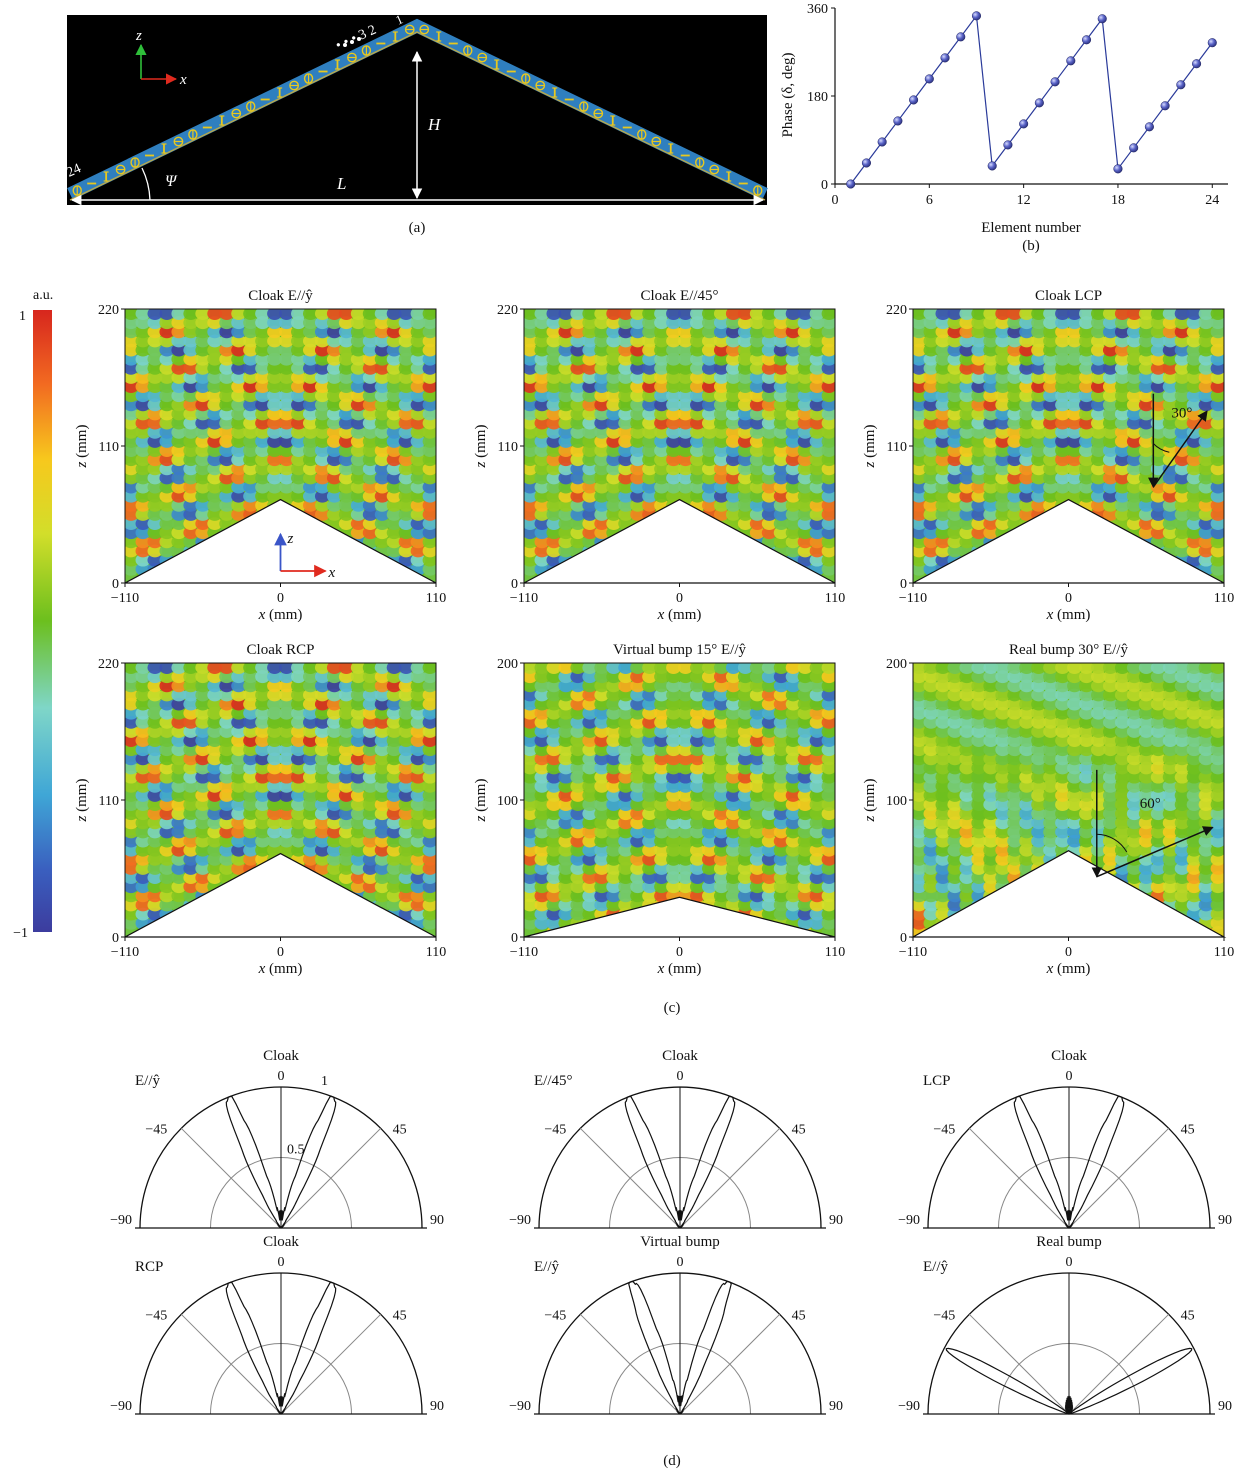 Image resolution: width=1245 pixels, height=1472 pixels. Describe the element at coordinates (553, 1081) in the screenshot. I see `polar-polarization-label: E//45°` at that location.